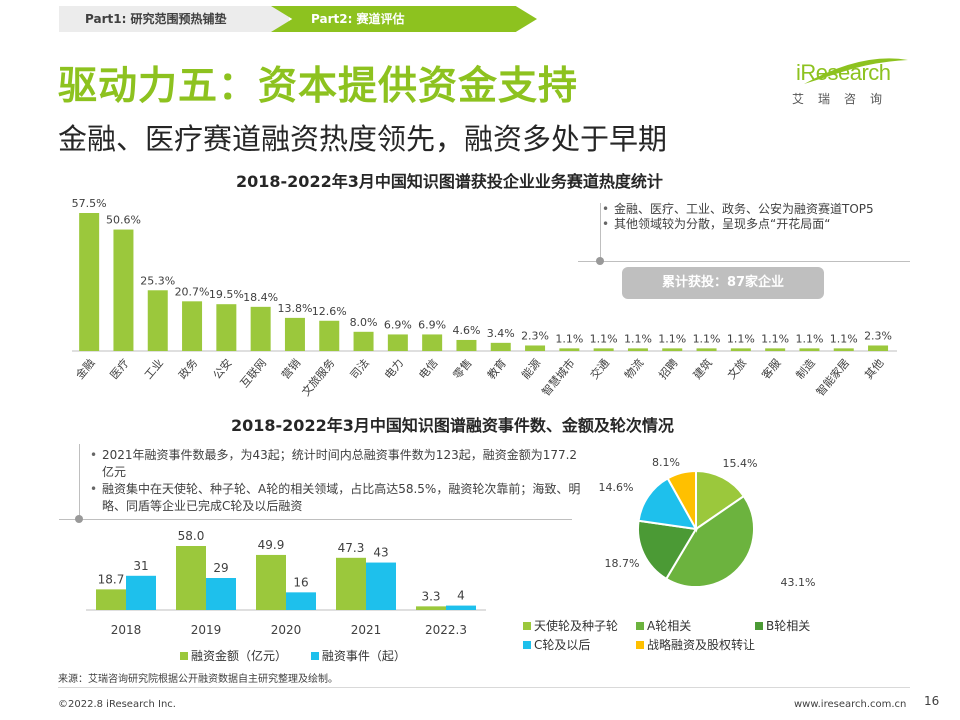 This screenshot has width=960, height=720. I want to click on pie-value-label: 15.4%, so click(740, 463).